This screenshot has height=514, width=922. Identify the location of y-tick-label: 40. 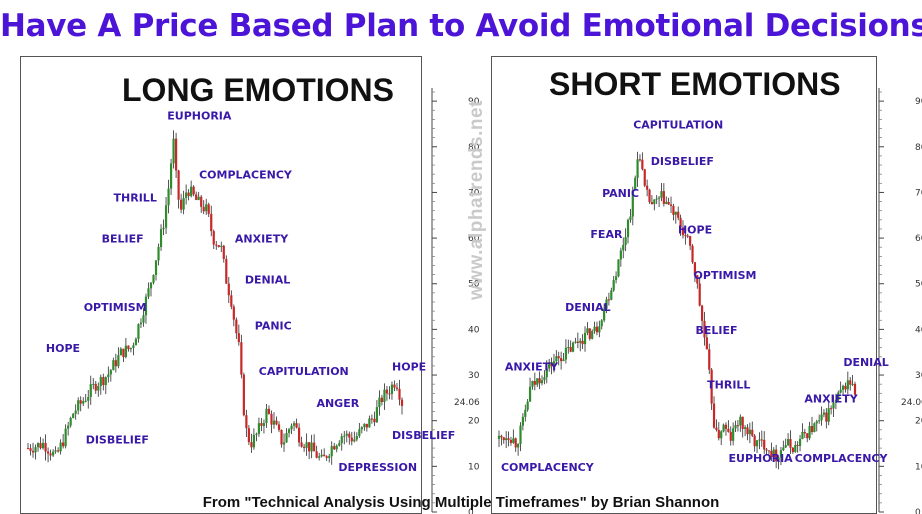
(474, 330).